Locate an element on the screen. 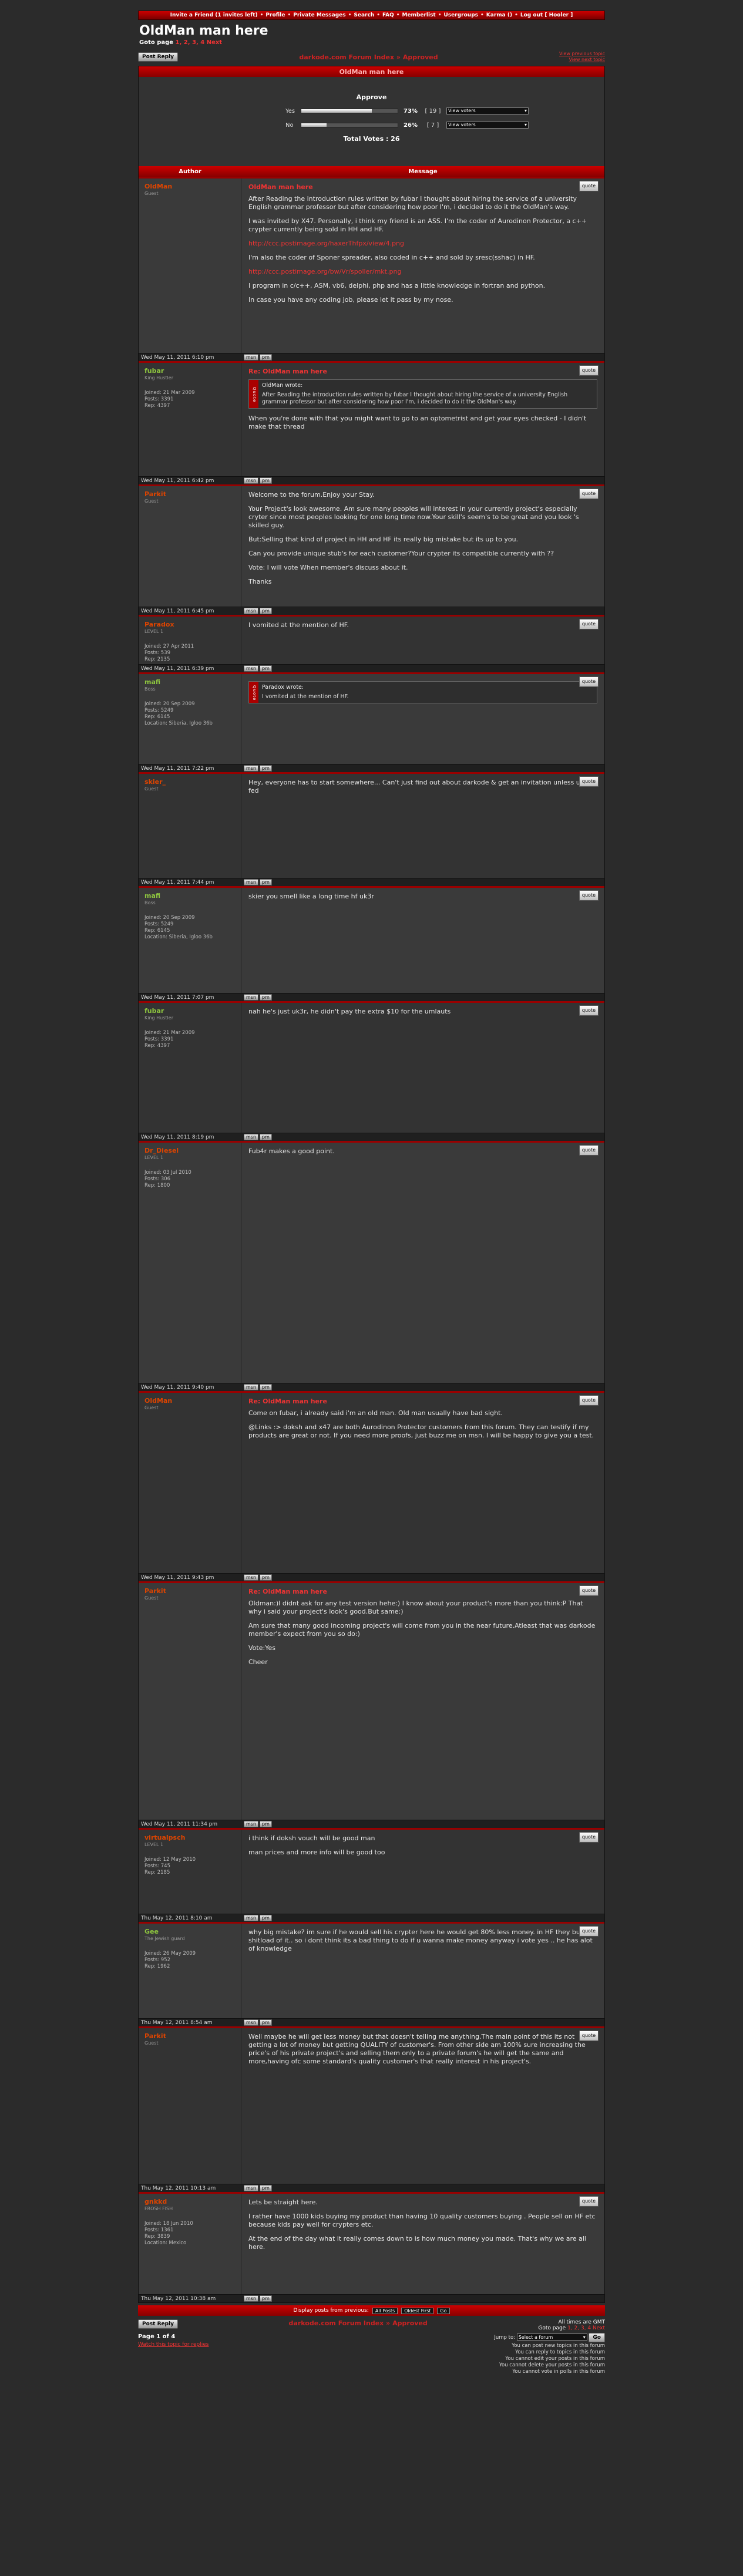 Image resolution: width=743 pixels, height=2576 pixels. post-author-name: Gee is located at coordinates (152, 1931).